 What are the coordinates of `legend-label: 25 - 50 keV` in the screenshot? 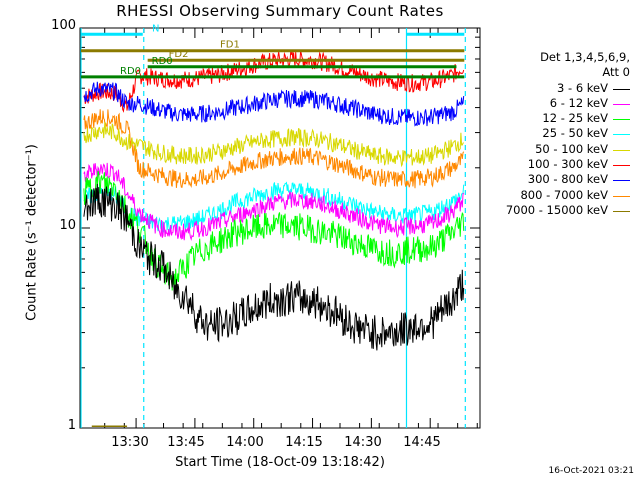 It's located at (575, 133).